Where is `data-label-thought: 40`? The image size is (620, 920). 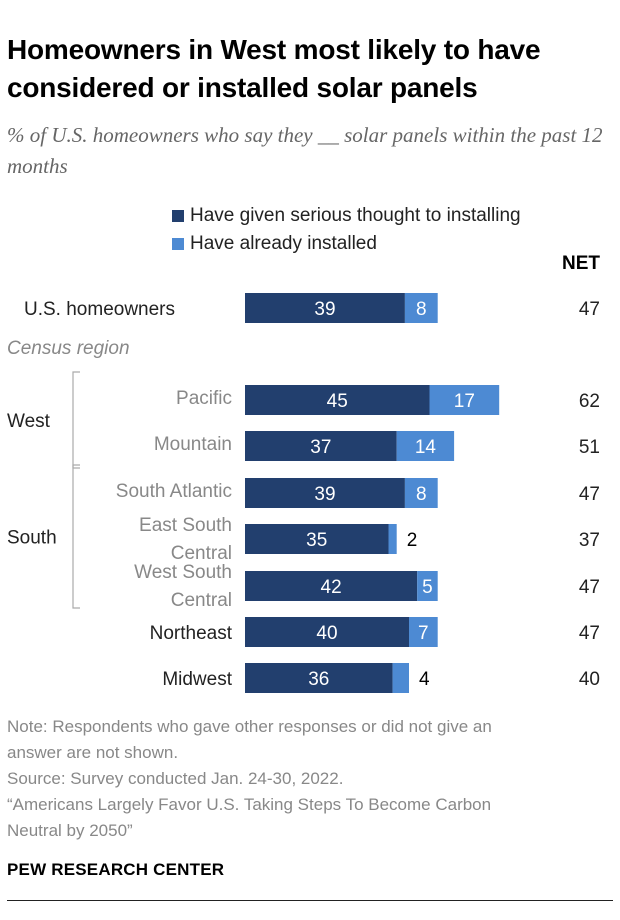 data-label-thought: 40 is located at coordinates (326, 633).